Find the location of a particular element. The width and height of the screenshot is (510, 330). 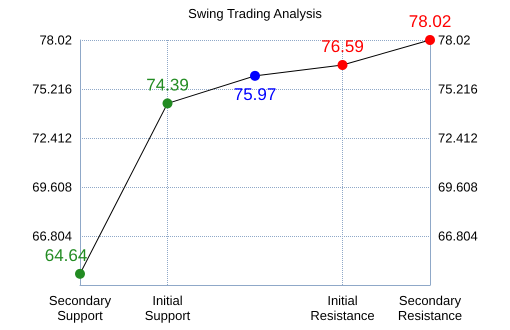

x-tick-label: Secondary Support is located at coordinates (80, 308).